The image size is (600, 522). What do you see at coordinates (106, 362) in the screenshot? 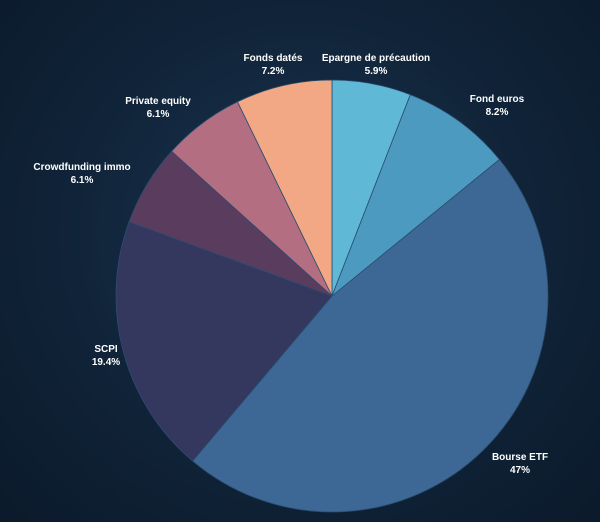
I see `slice-value-label: 19.4%` at bounding box center [106, 362].